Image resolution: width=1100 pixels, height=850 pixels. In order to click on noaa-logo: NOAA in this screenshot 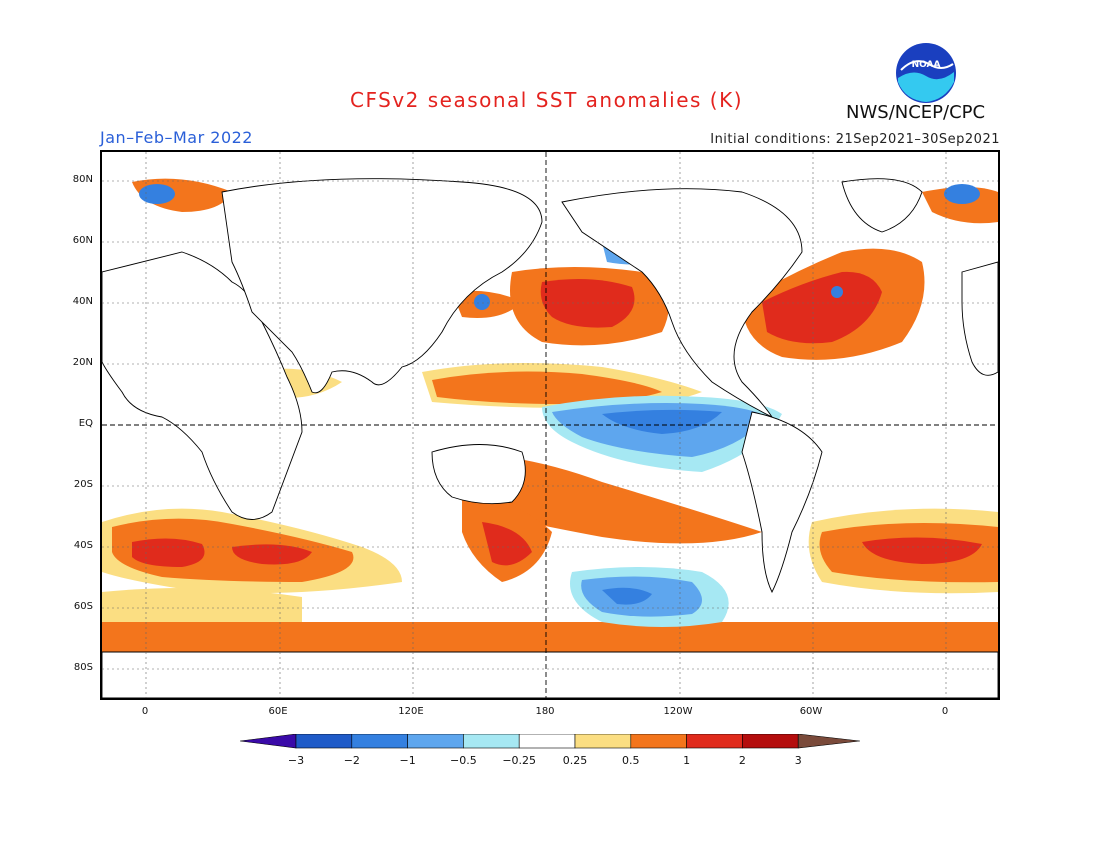, I will do `click(926, 73)`.